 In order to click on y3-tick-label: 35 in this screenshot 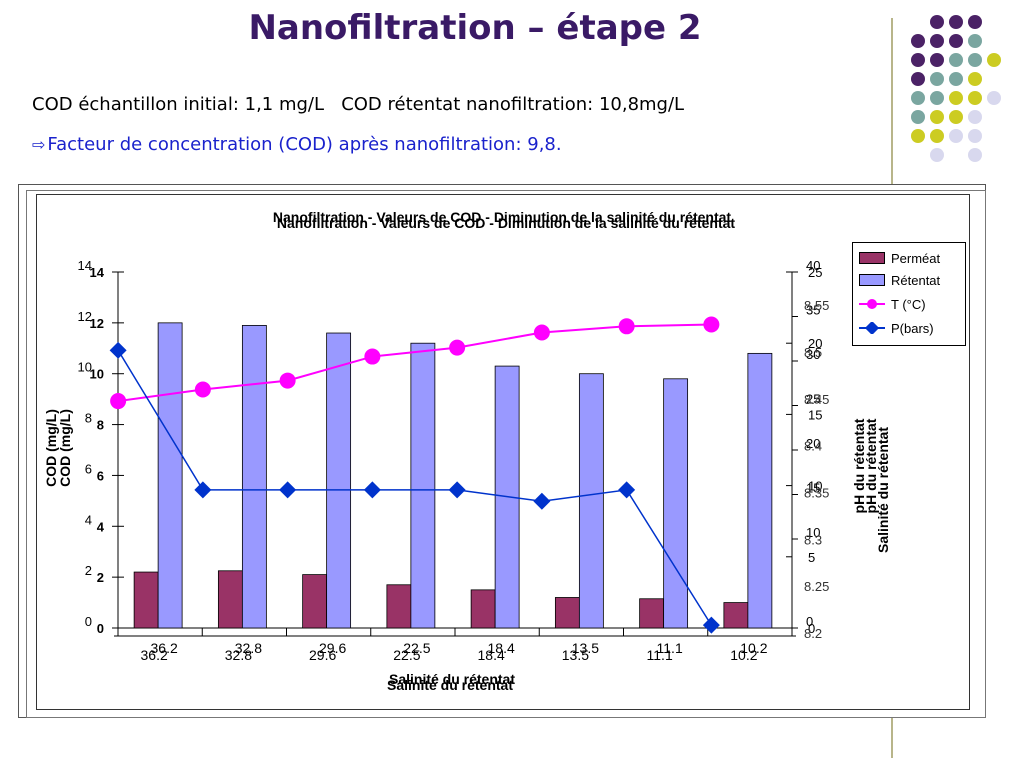, I will do `click(813, 310)`.